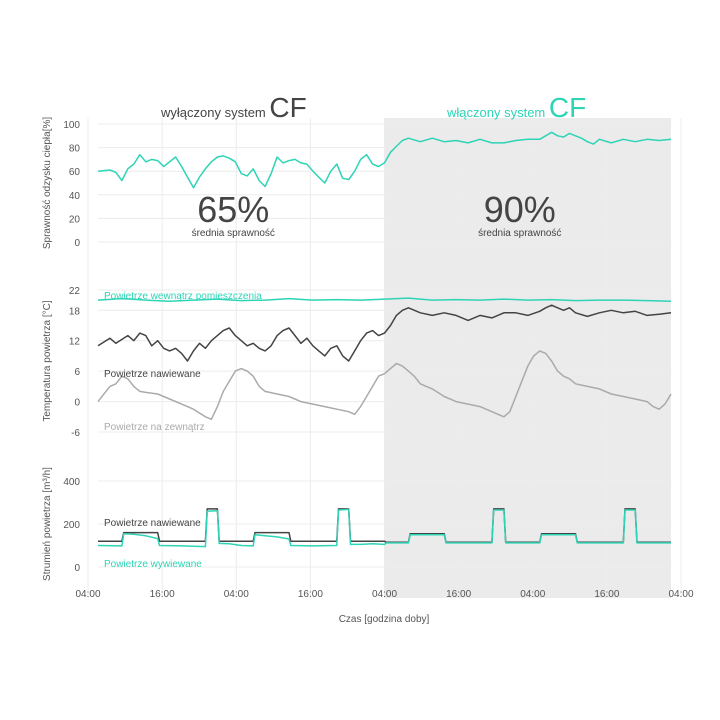 Image resolution: width=720 pixels, height=720 pixels. What do you see at coordinates (75, 433) in the screenshot?
I see `y-tick-label: -6` at bounding box center [75, 433].